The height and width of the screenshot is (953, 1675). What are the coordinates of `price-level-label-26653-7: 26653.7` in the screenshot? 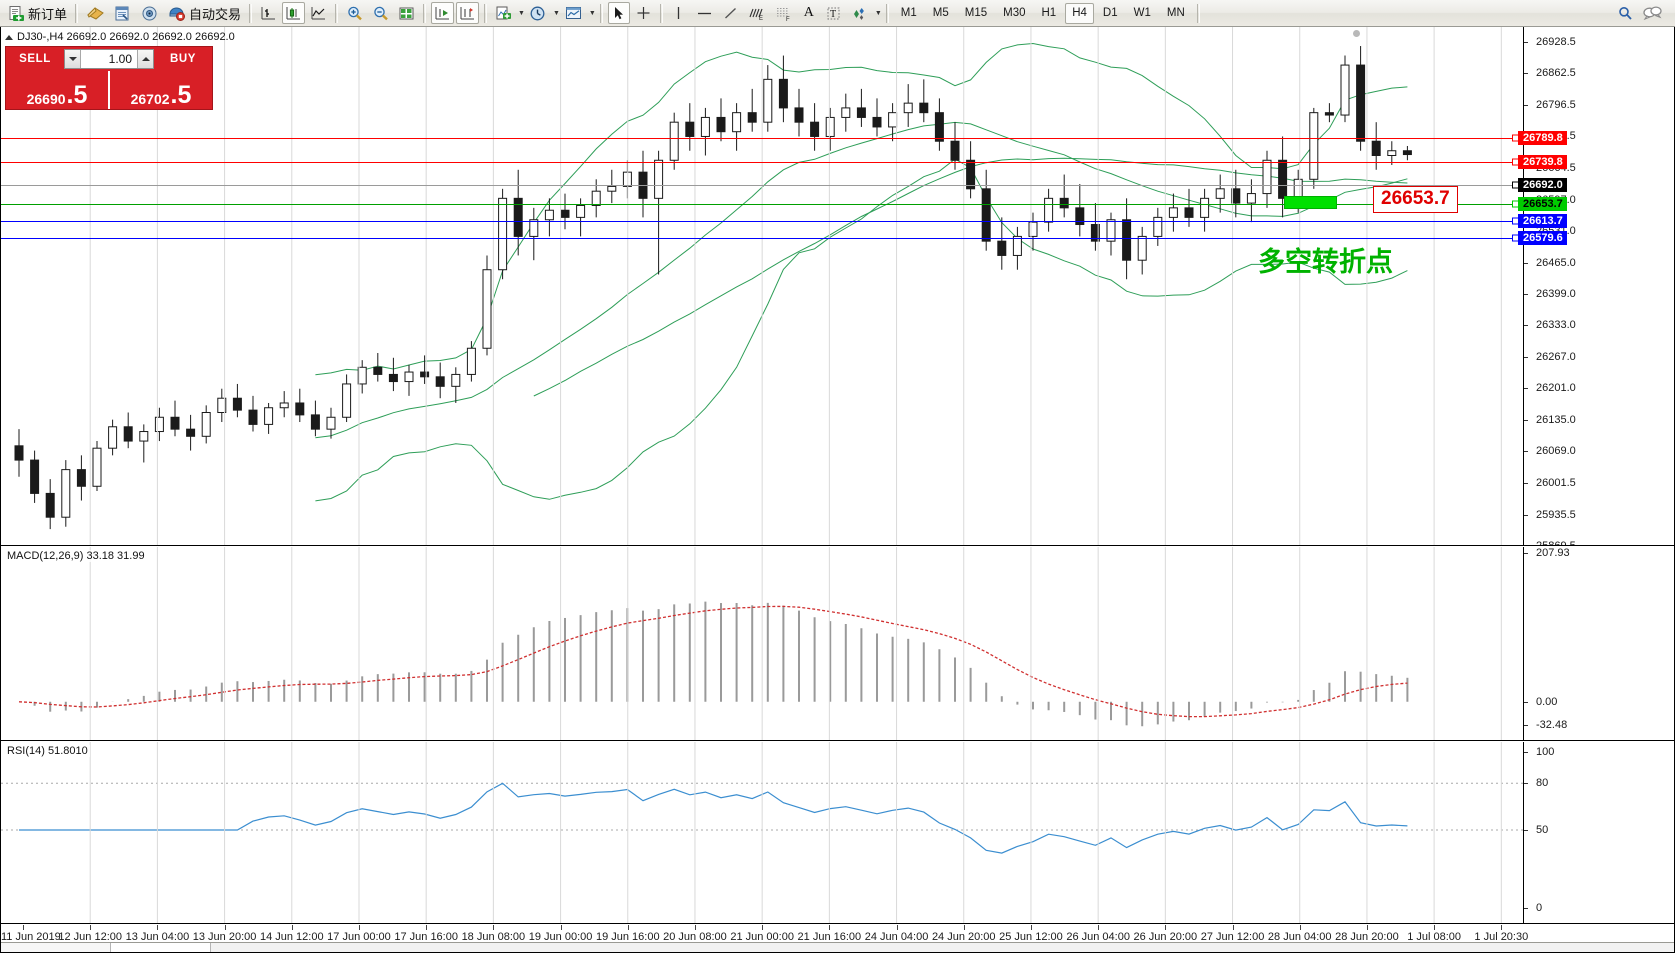 It's located at (1539, 204).